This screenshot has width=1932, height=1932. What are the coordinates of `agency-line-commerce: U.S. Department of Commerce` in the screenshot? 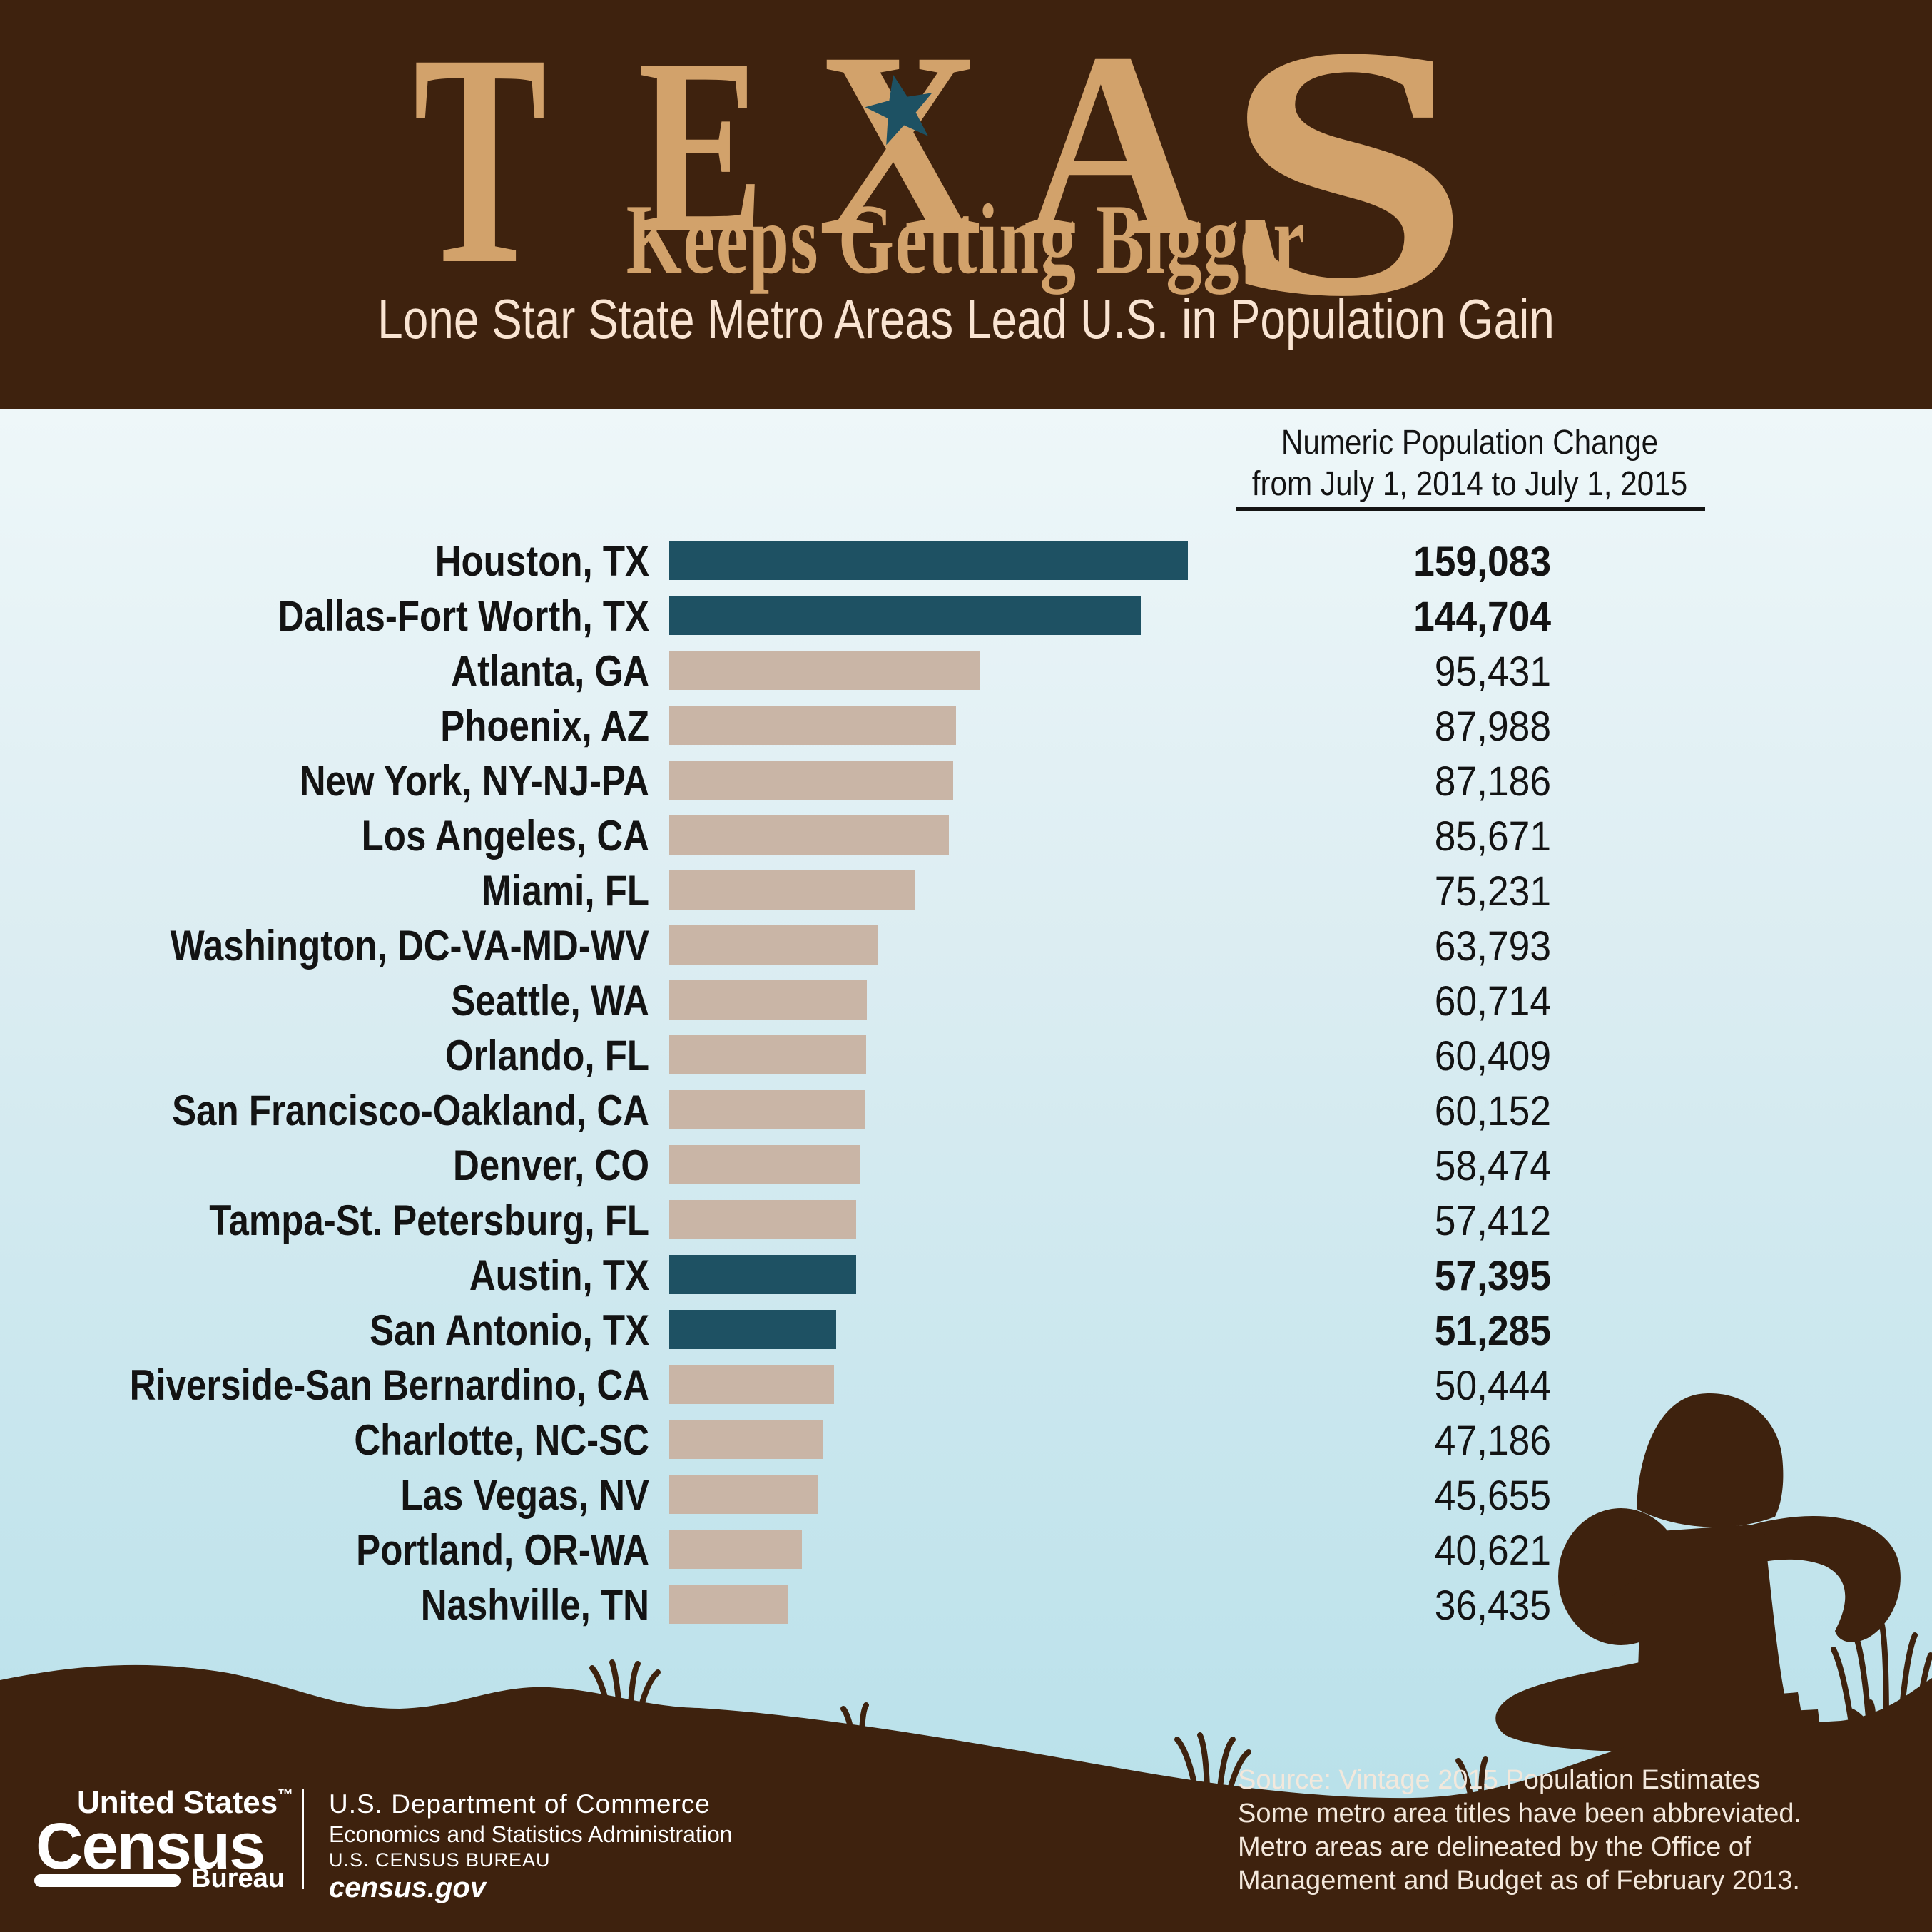 It's located at (520, 1804).